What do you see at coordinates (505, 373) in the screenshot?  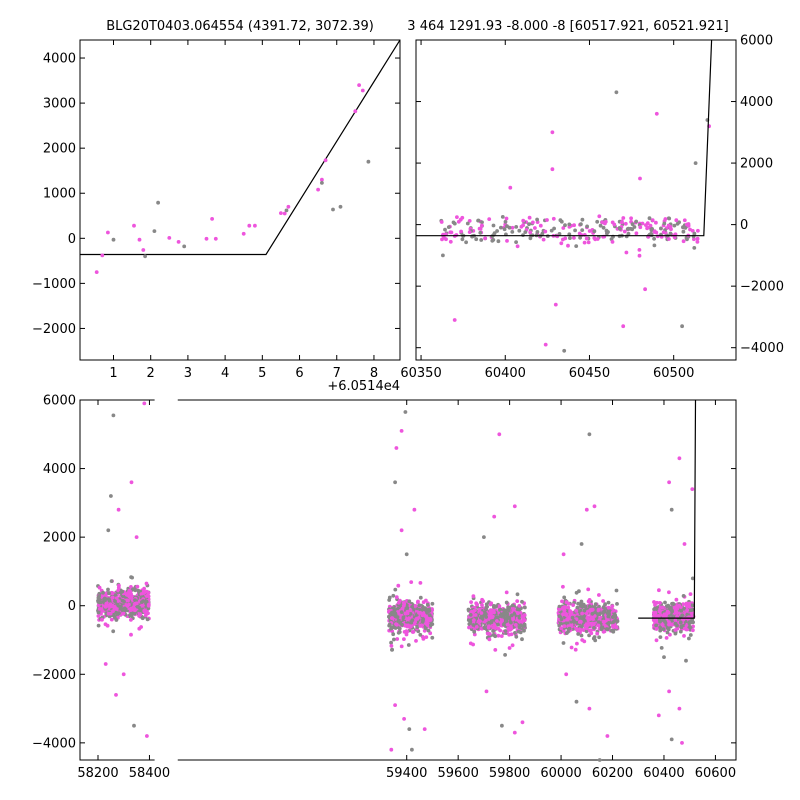 I see `x-tick-label: 60400` at bounding box center [505, 373].